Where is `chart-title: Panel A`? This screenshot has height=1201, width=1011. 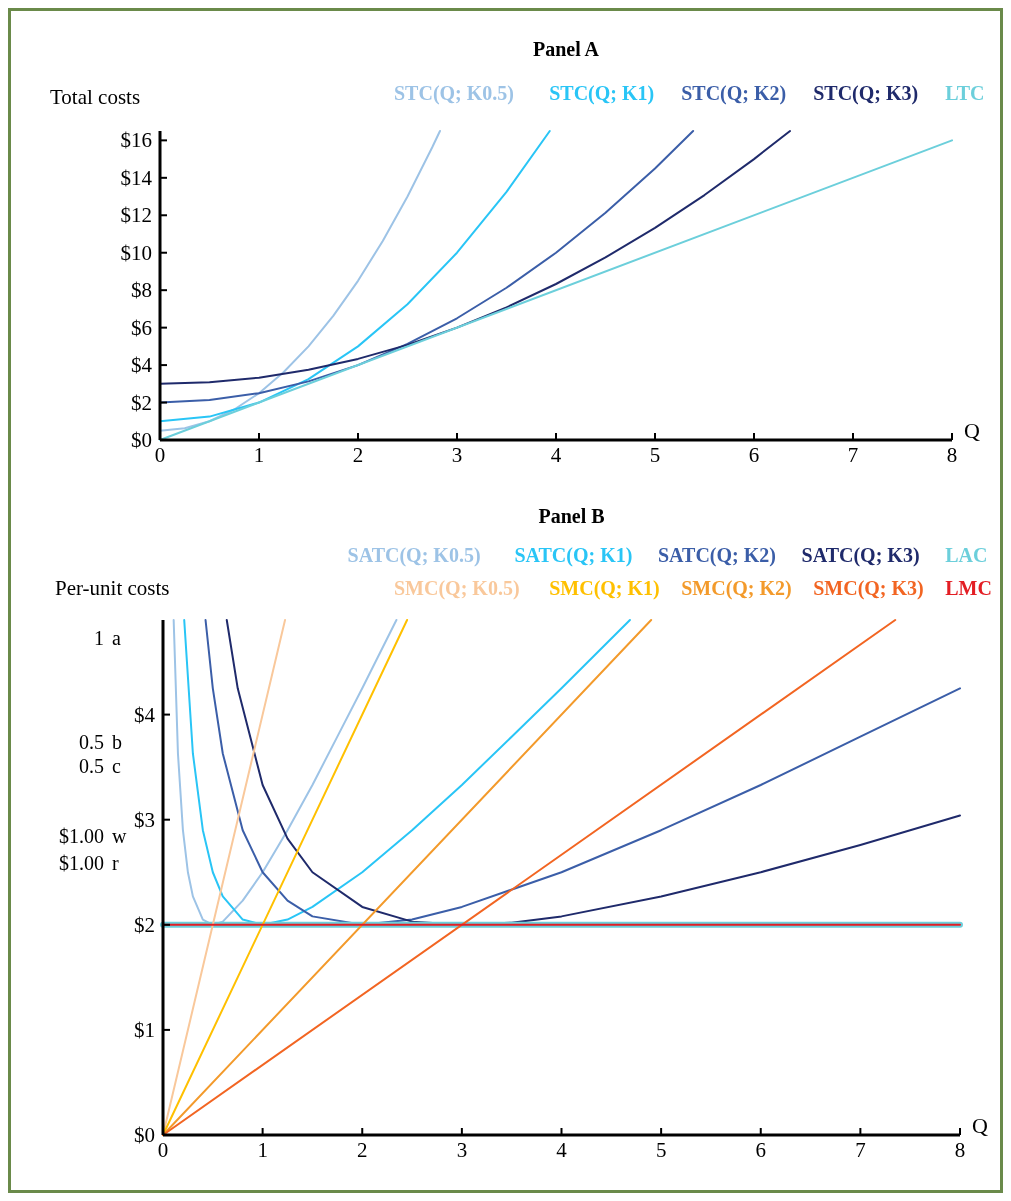
chart-title: Panel A is located at coordinates (566, 49).